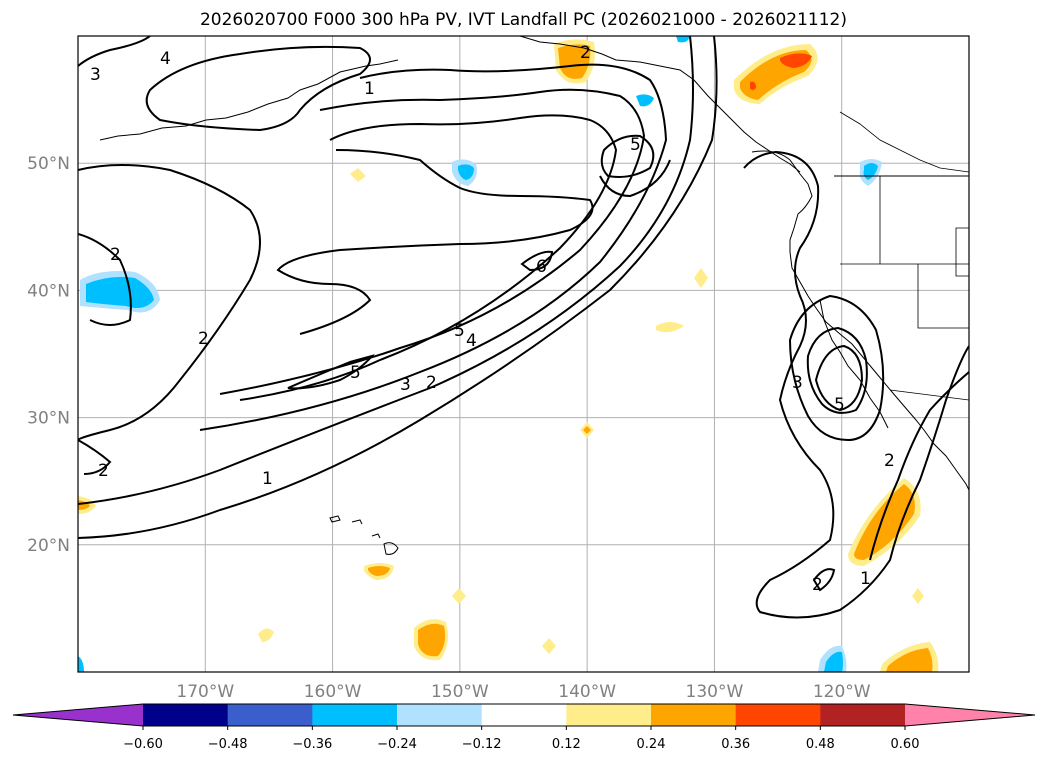  I want to click on lon-tick-label: 120°W, so click(842, 692).